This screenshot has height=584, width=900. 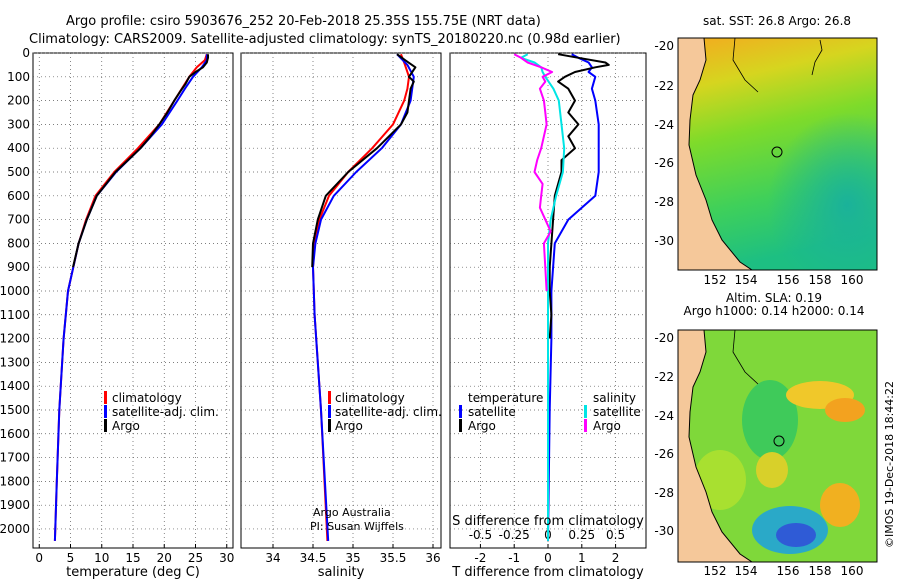 What do you see at coordinates (15, 362) in the screenshot?
I see `depth-tick-label: 1300` at bounding box center [15, 362].